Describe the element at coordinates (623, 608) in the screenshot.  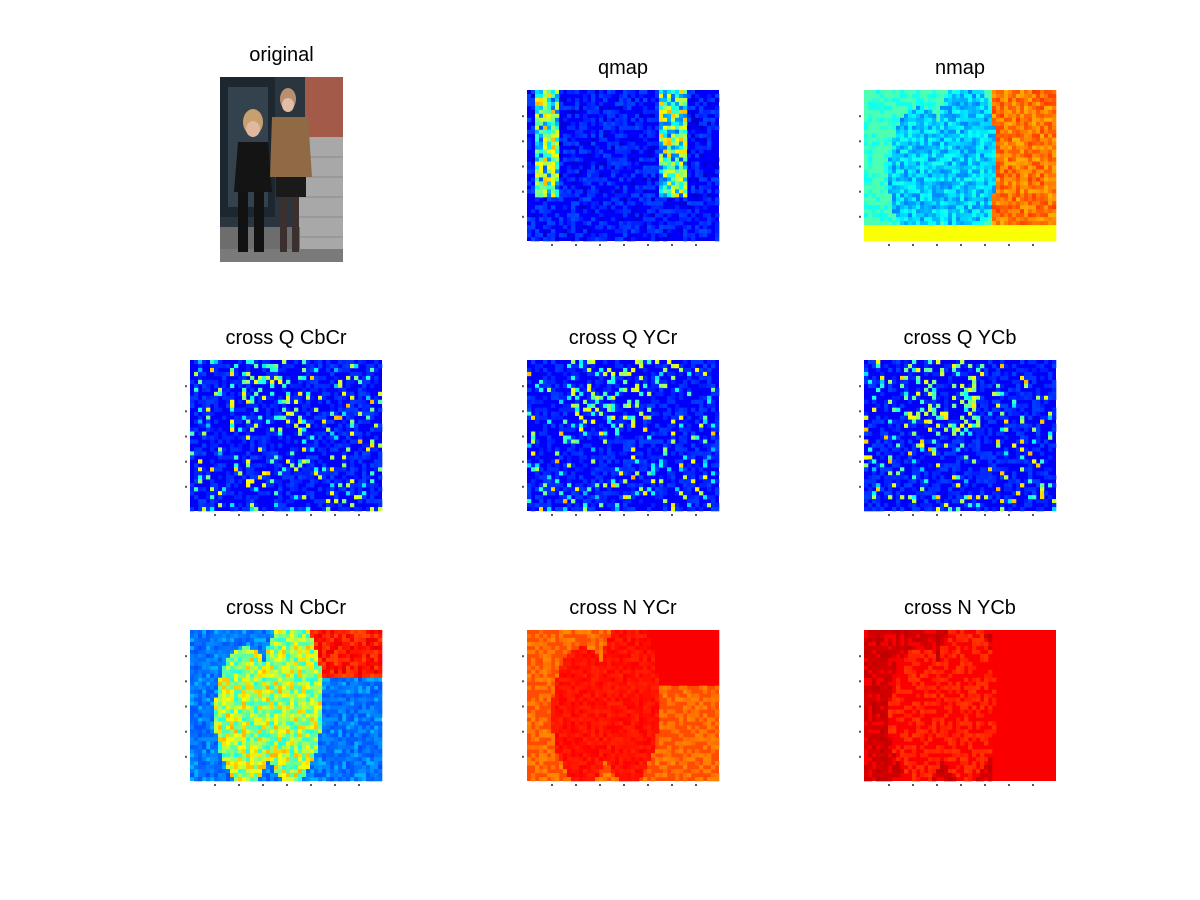
I see `panel-title-cross-n-ycr: cross N YCr` at that location.